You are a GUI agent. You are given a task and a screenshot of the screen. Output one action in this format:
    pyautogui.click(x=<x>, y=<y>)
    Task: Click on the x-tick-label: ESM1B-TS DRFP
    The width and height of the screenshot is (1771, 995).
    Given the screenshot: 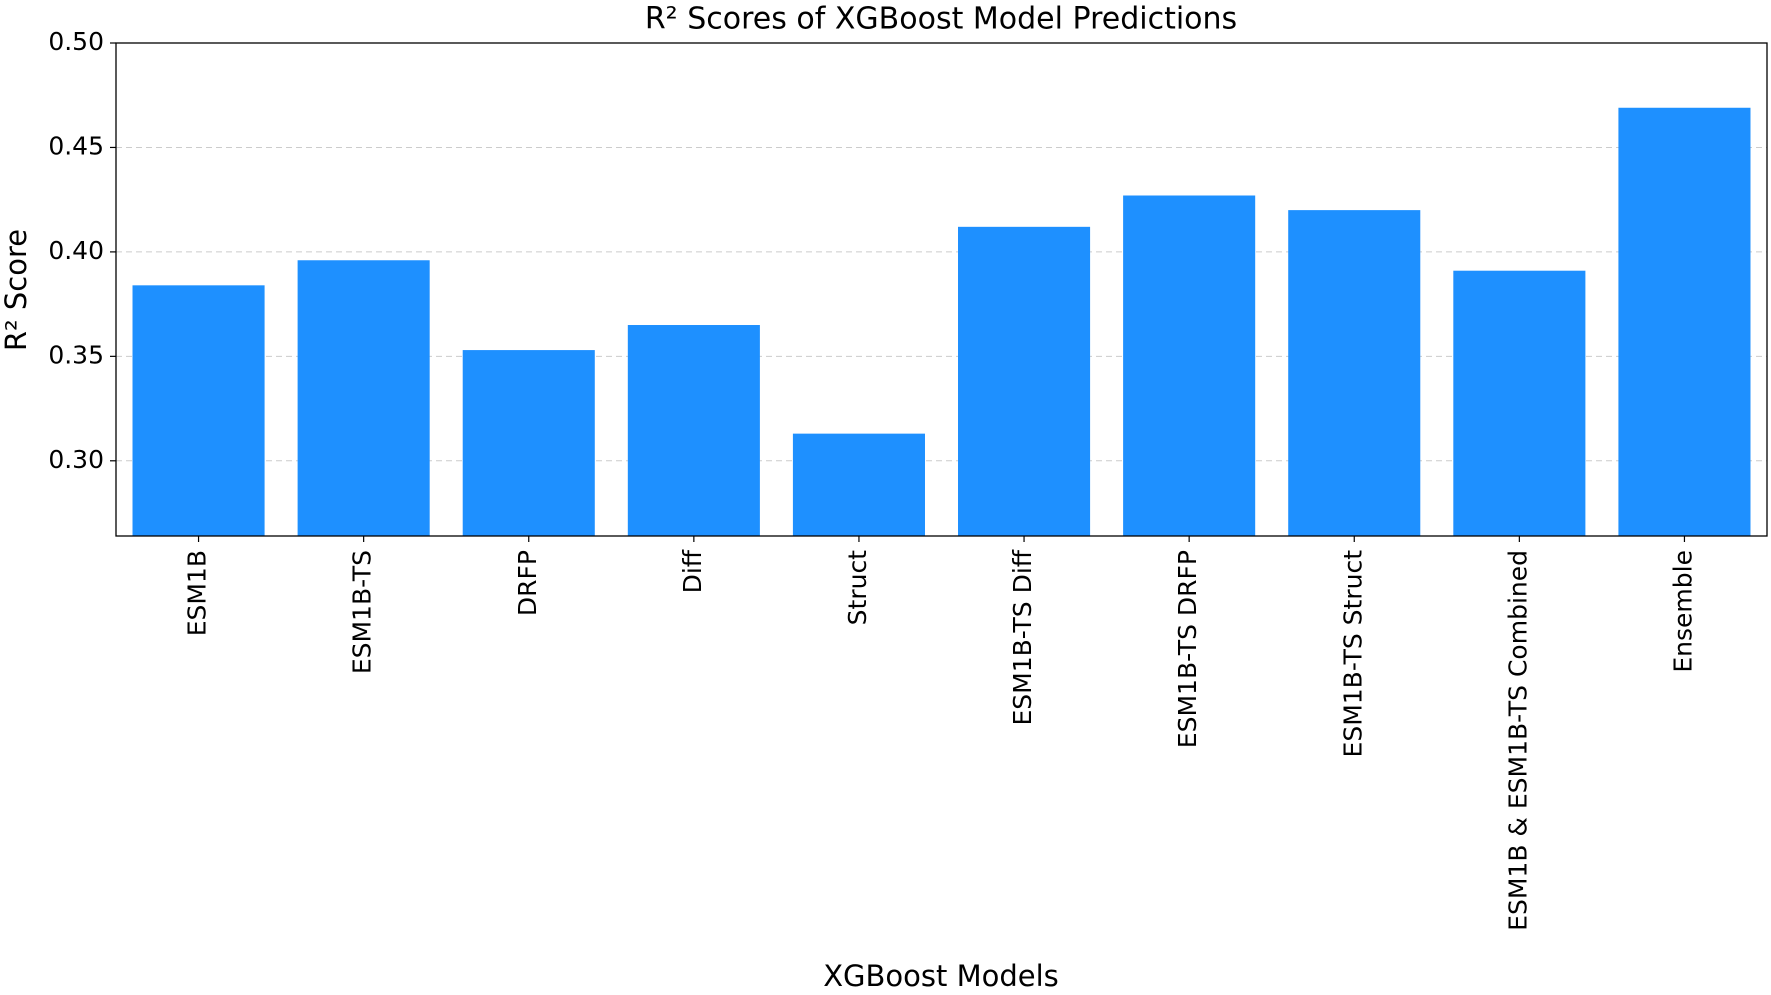 What is the action you would take?
    pyautogui.click(x=1187, y=649)
    